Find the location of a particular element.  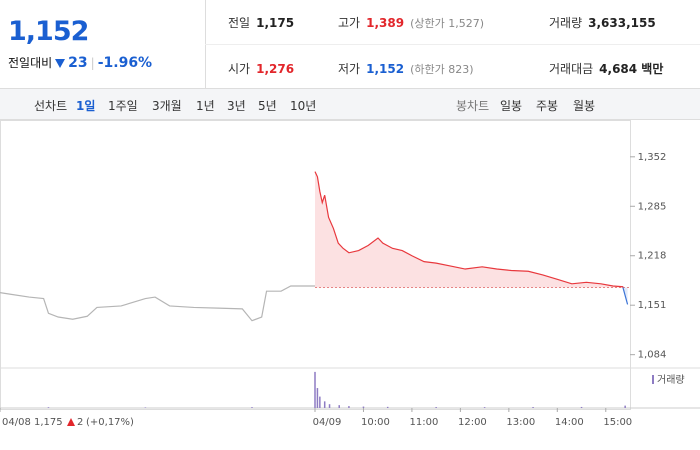

stat: 거래대금 4,684 백만 is located at coordinates (606, 68).